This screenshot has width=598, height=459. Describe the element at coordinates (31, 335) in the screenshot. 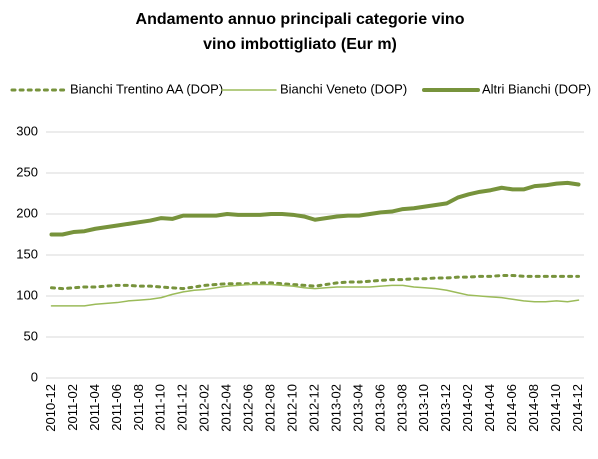

I see `y-tick-label: 50` at that location.